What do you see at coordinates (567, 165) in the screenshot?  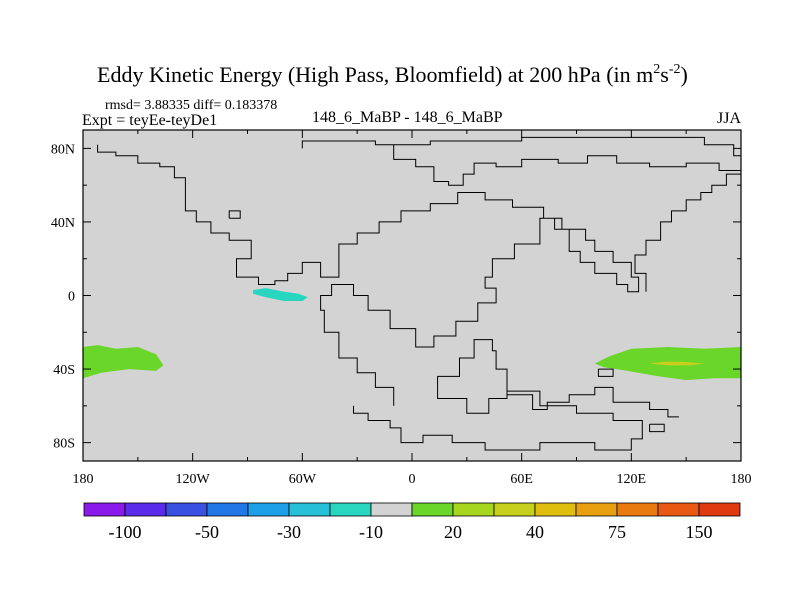 I see `coastline-arctic-rim` at bounding box center [567, 165].